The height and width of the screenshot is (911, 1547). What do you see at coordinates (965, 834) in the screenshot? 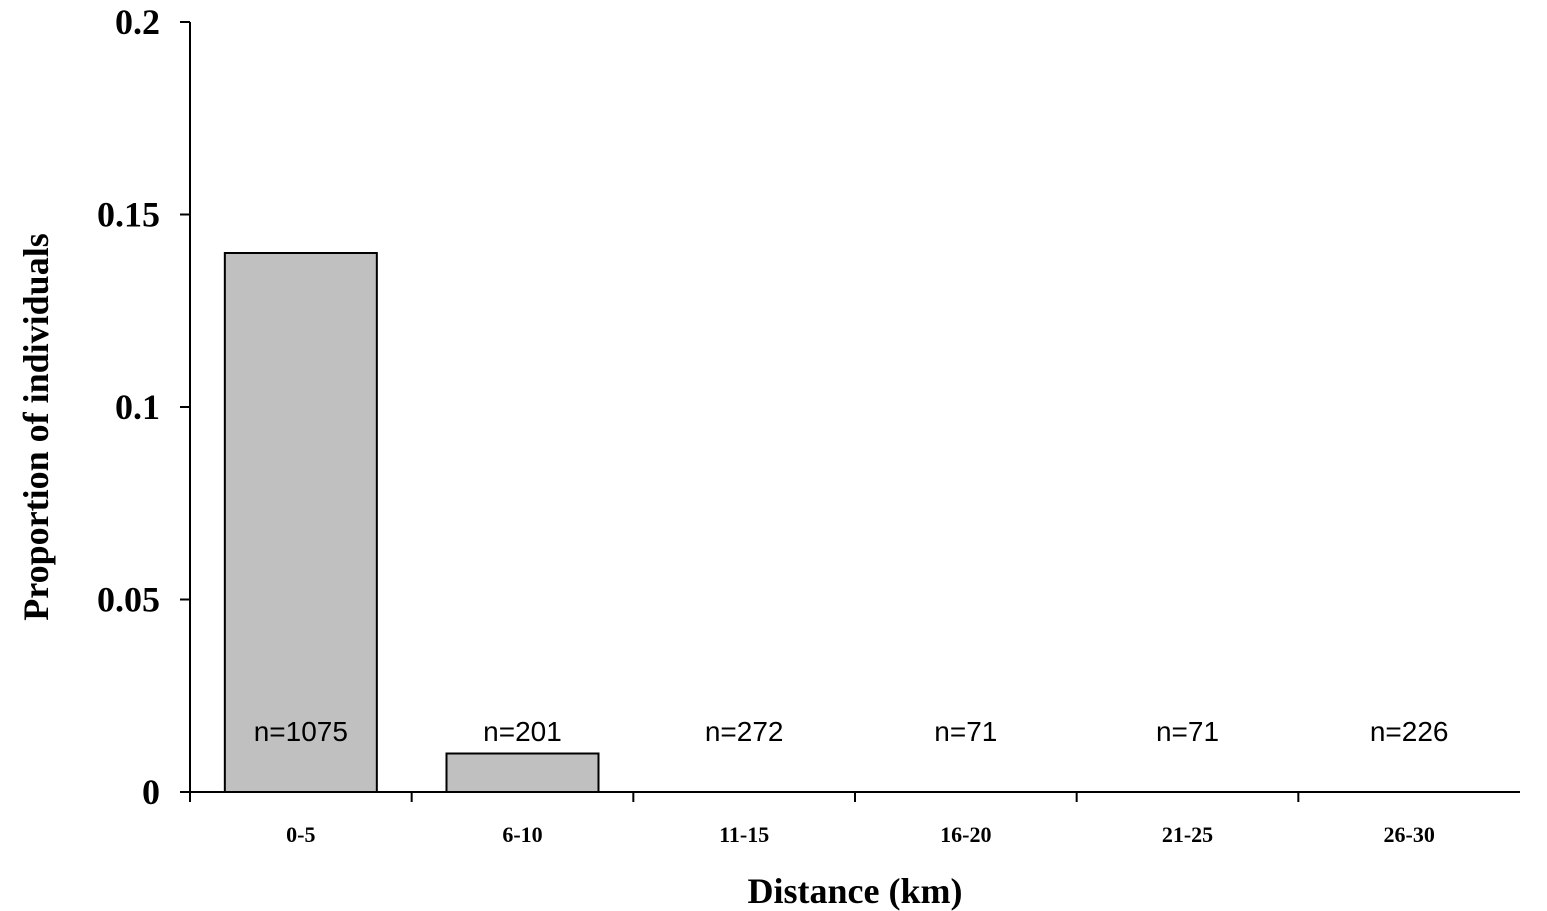
I see `x-tick-label: 16-20` at bounding box center [965, 834].